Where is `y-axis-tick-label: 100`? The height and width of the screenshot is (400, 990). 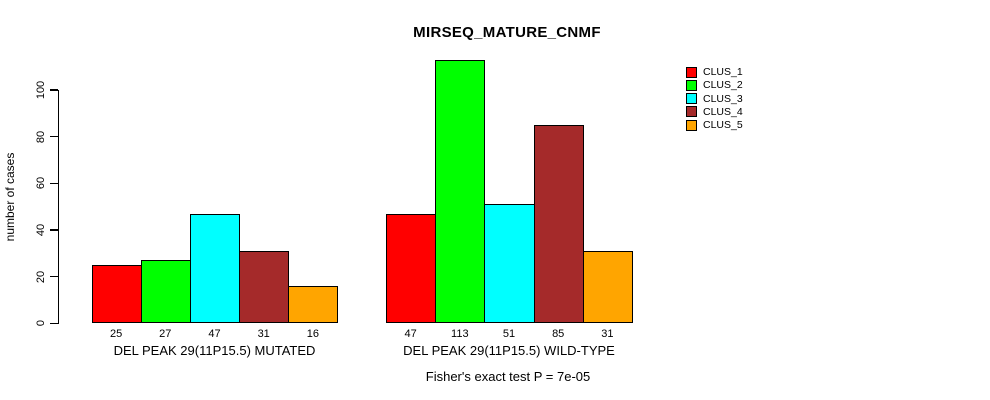
y-axis-tick-label: 100 is located at coordinates (41, 90).